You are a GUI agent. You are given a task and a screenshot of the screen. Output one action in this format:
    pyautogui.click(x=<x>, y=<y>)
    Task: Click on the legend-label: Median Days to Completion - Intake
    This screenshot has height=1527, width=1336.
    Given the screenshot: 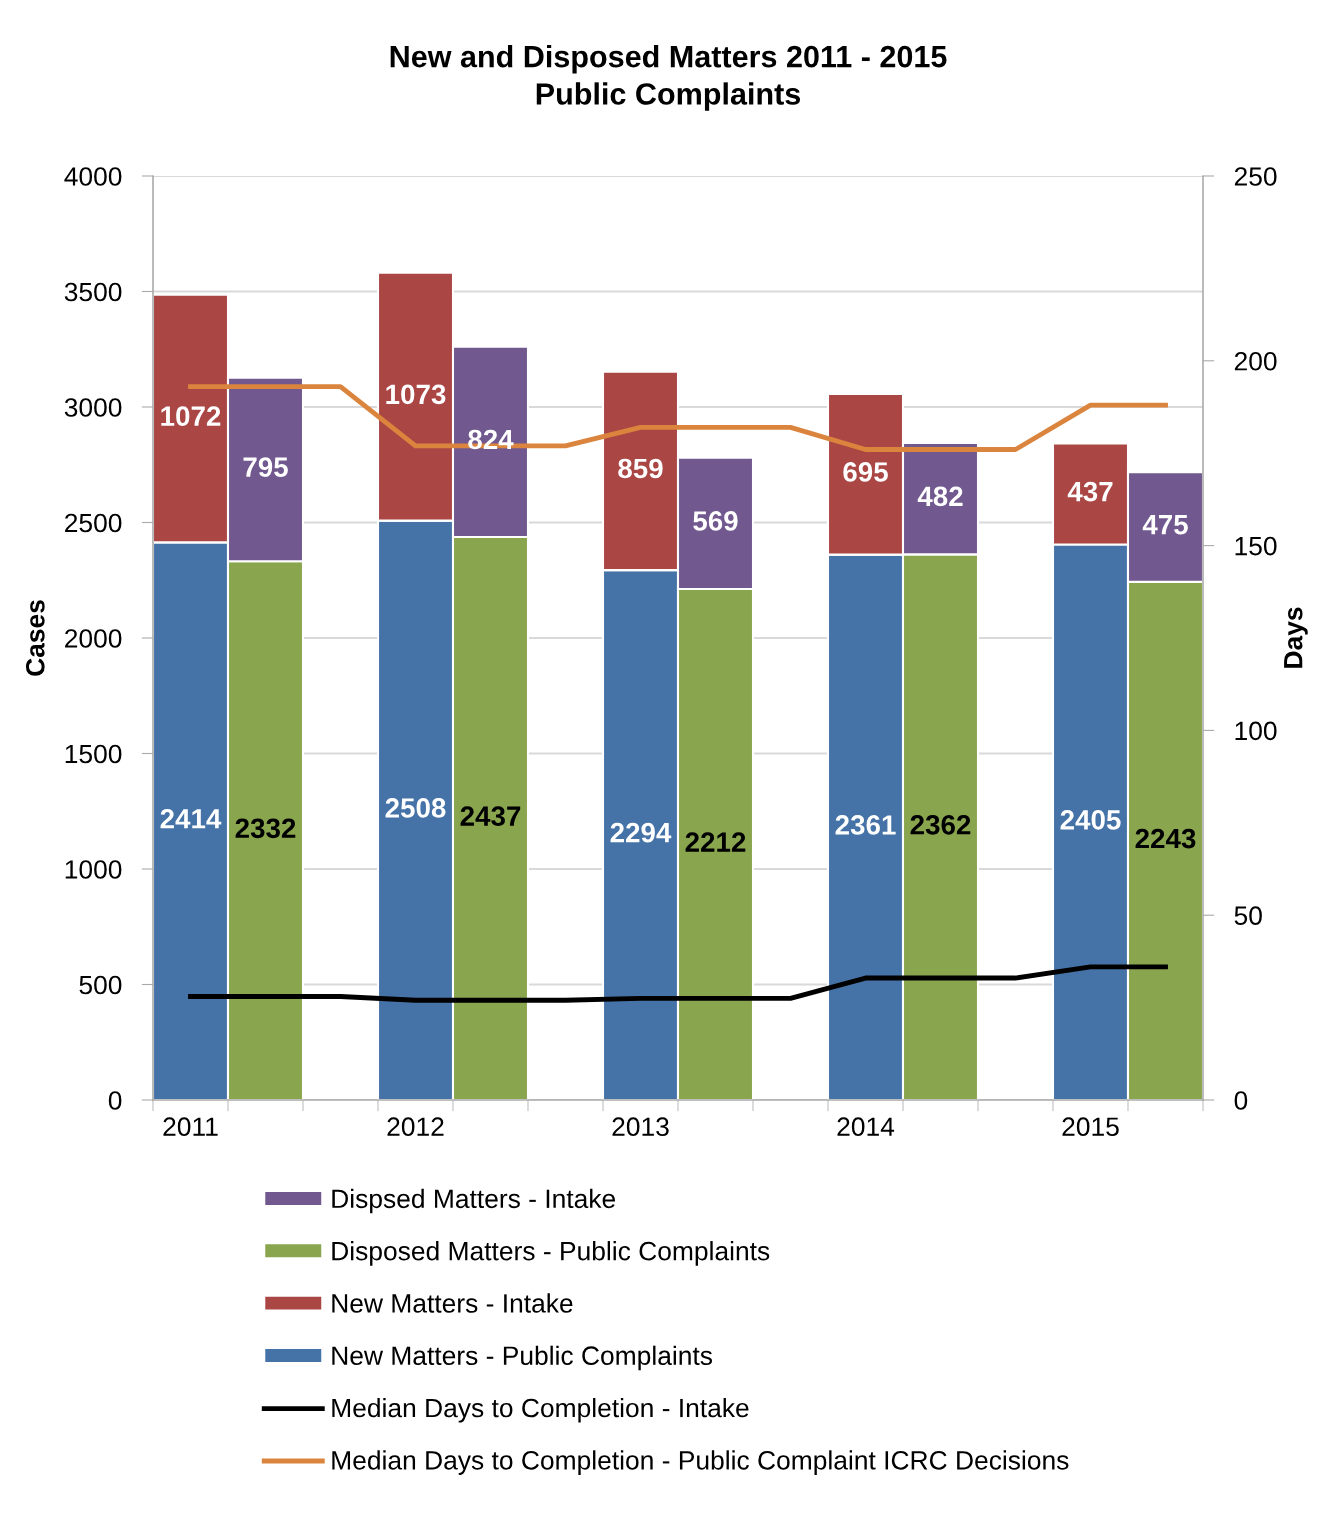 What is the action you would take?
    pyautogui.click(x=540, y=1410)
    